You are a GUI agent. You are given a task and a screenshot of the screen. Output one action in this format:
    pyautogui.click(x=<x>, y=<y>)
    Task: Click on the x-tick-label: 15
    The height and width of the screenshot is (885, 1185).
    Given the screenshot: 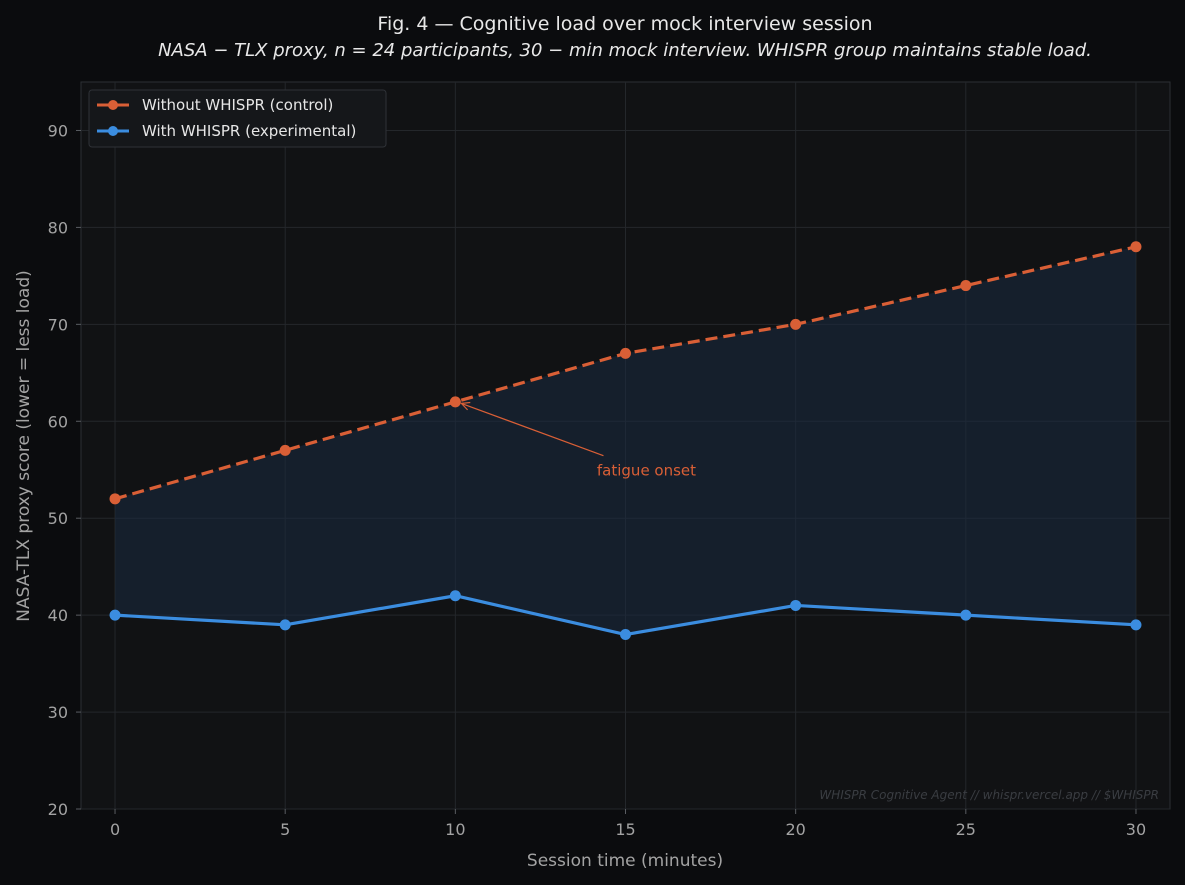 What is the action you would take?
    pyautogui.click(x=625, y=829)
    